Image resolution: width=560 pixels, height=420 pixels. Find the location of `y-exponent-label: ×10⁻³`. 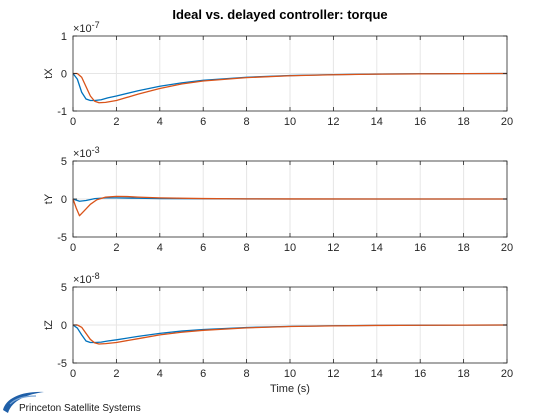

y-exponent-label: ×10⁻³ is located at coordinates (86, 152).